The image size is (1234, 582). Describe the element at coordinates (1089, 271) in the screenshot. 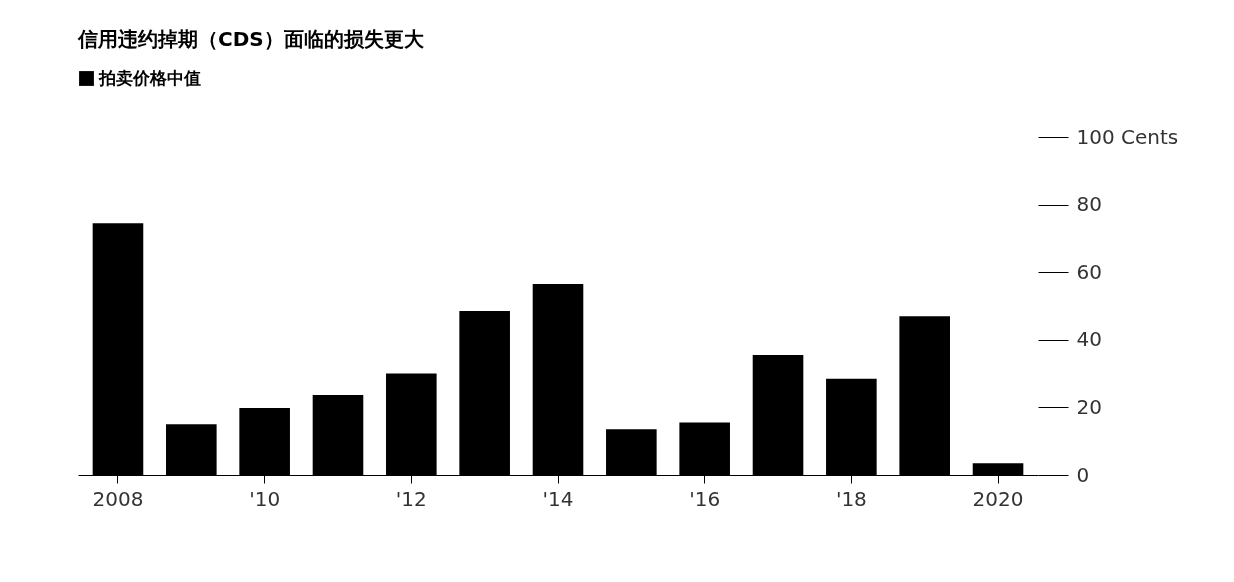

I see `y-tick-label: 60` at that location.